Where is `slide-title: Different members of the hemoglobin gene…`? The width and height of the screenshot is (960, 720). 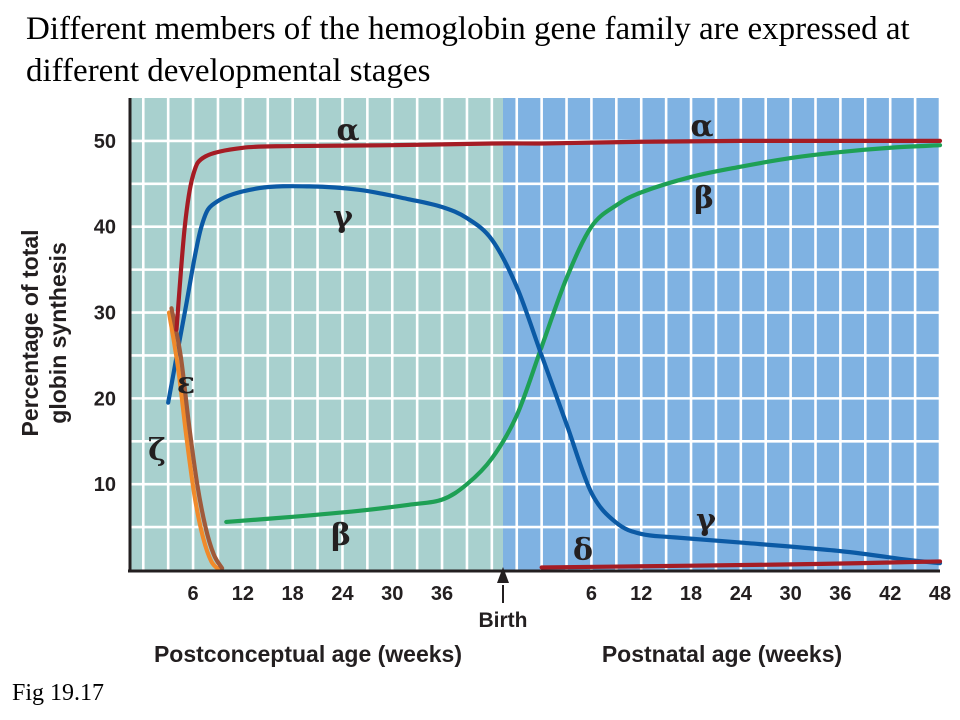
slide-title: Different members of the hemoglobin gene… is located at coordinates (468, 50).